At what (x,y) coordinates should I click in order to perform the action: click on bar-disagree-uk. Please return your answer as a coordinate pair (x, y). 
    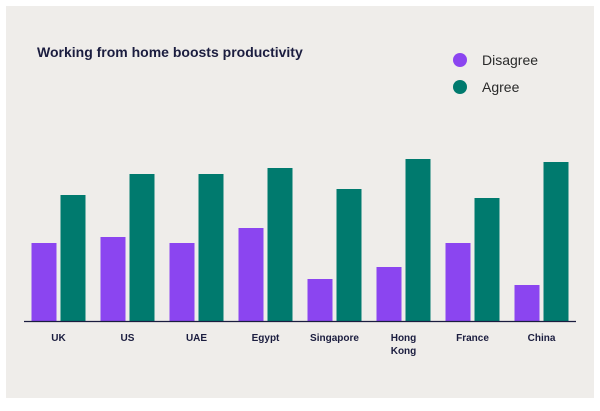
    Looking at the image, I should click on (44, 282).